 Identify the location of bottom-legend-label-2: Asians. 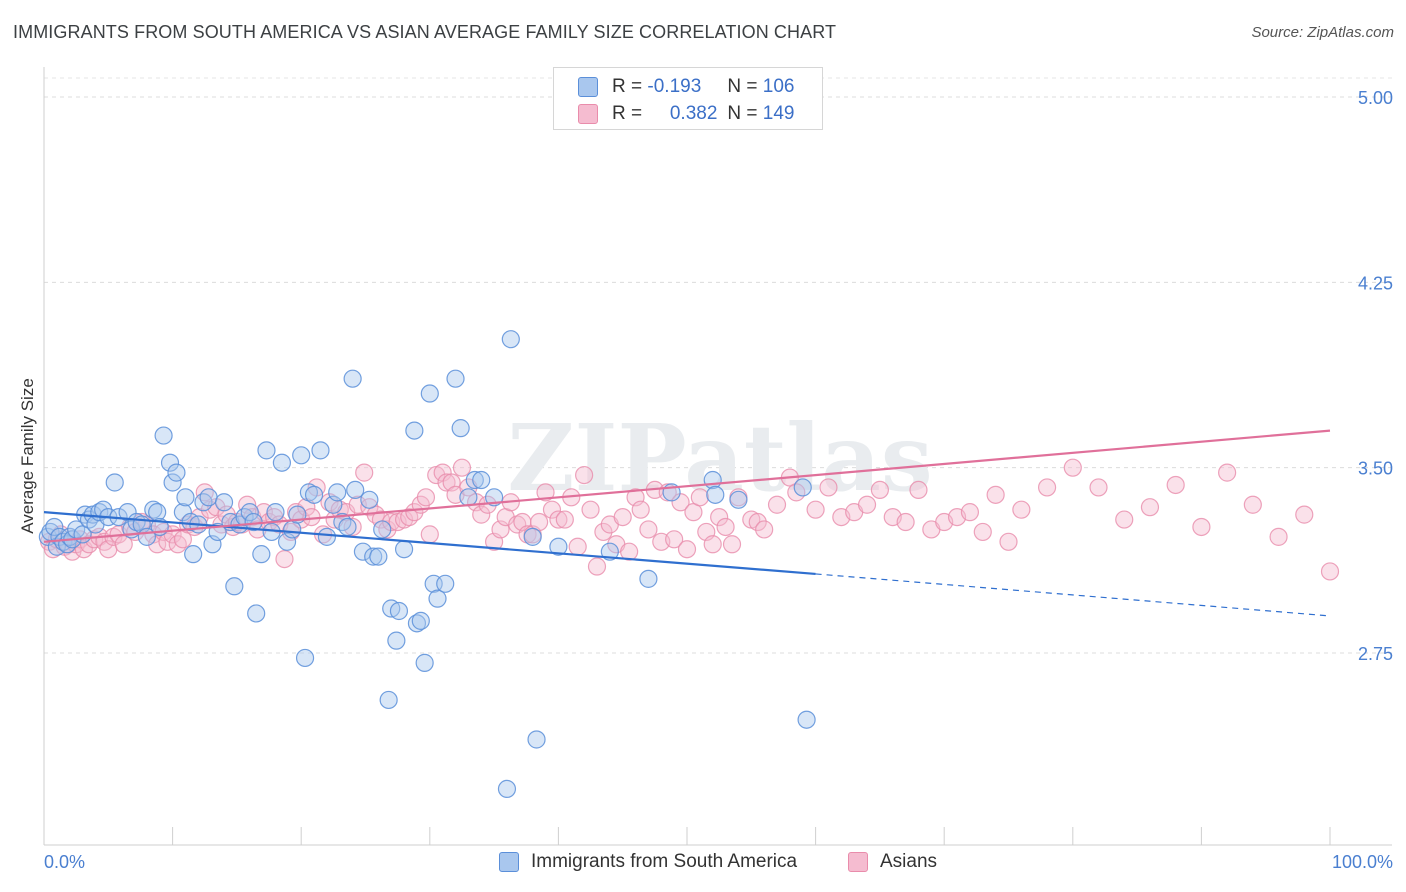
(909, 861).